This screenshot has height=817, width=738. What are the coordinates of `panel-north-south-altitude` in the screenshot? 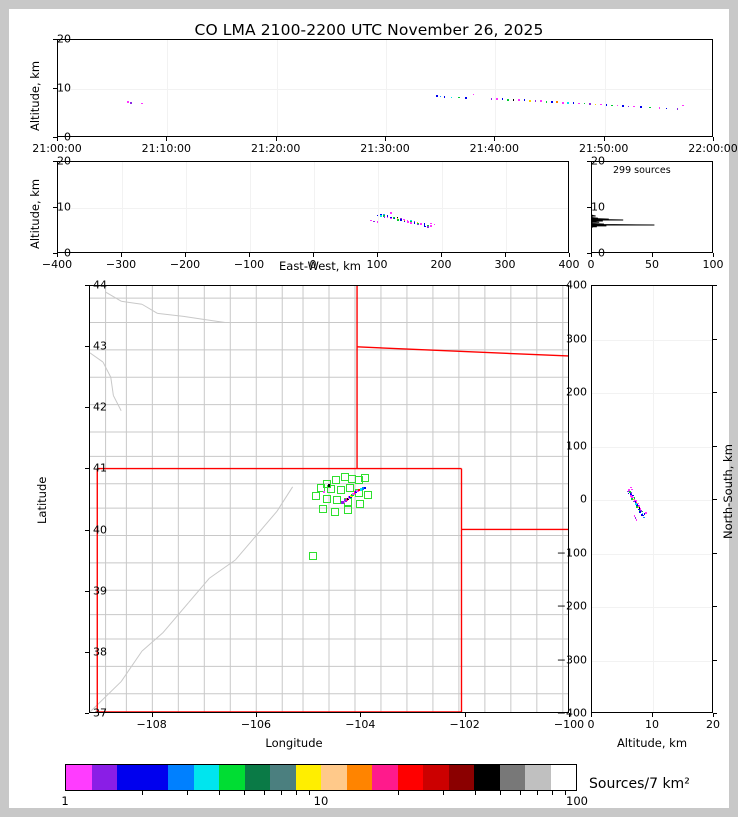 It's located at (652, 499).